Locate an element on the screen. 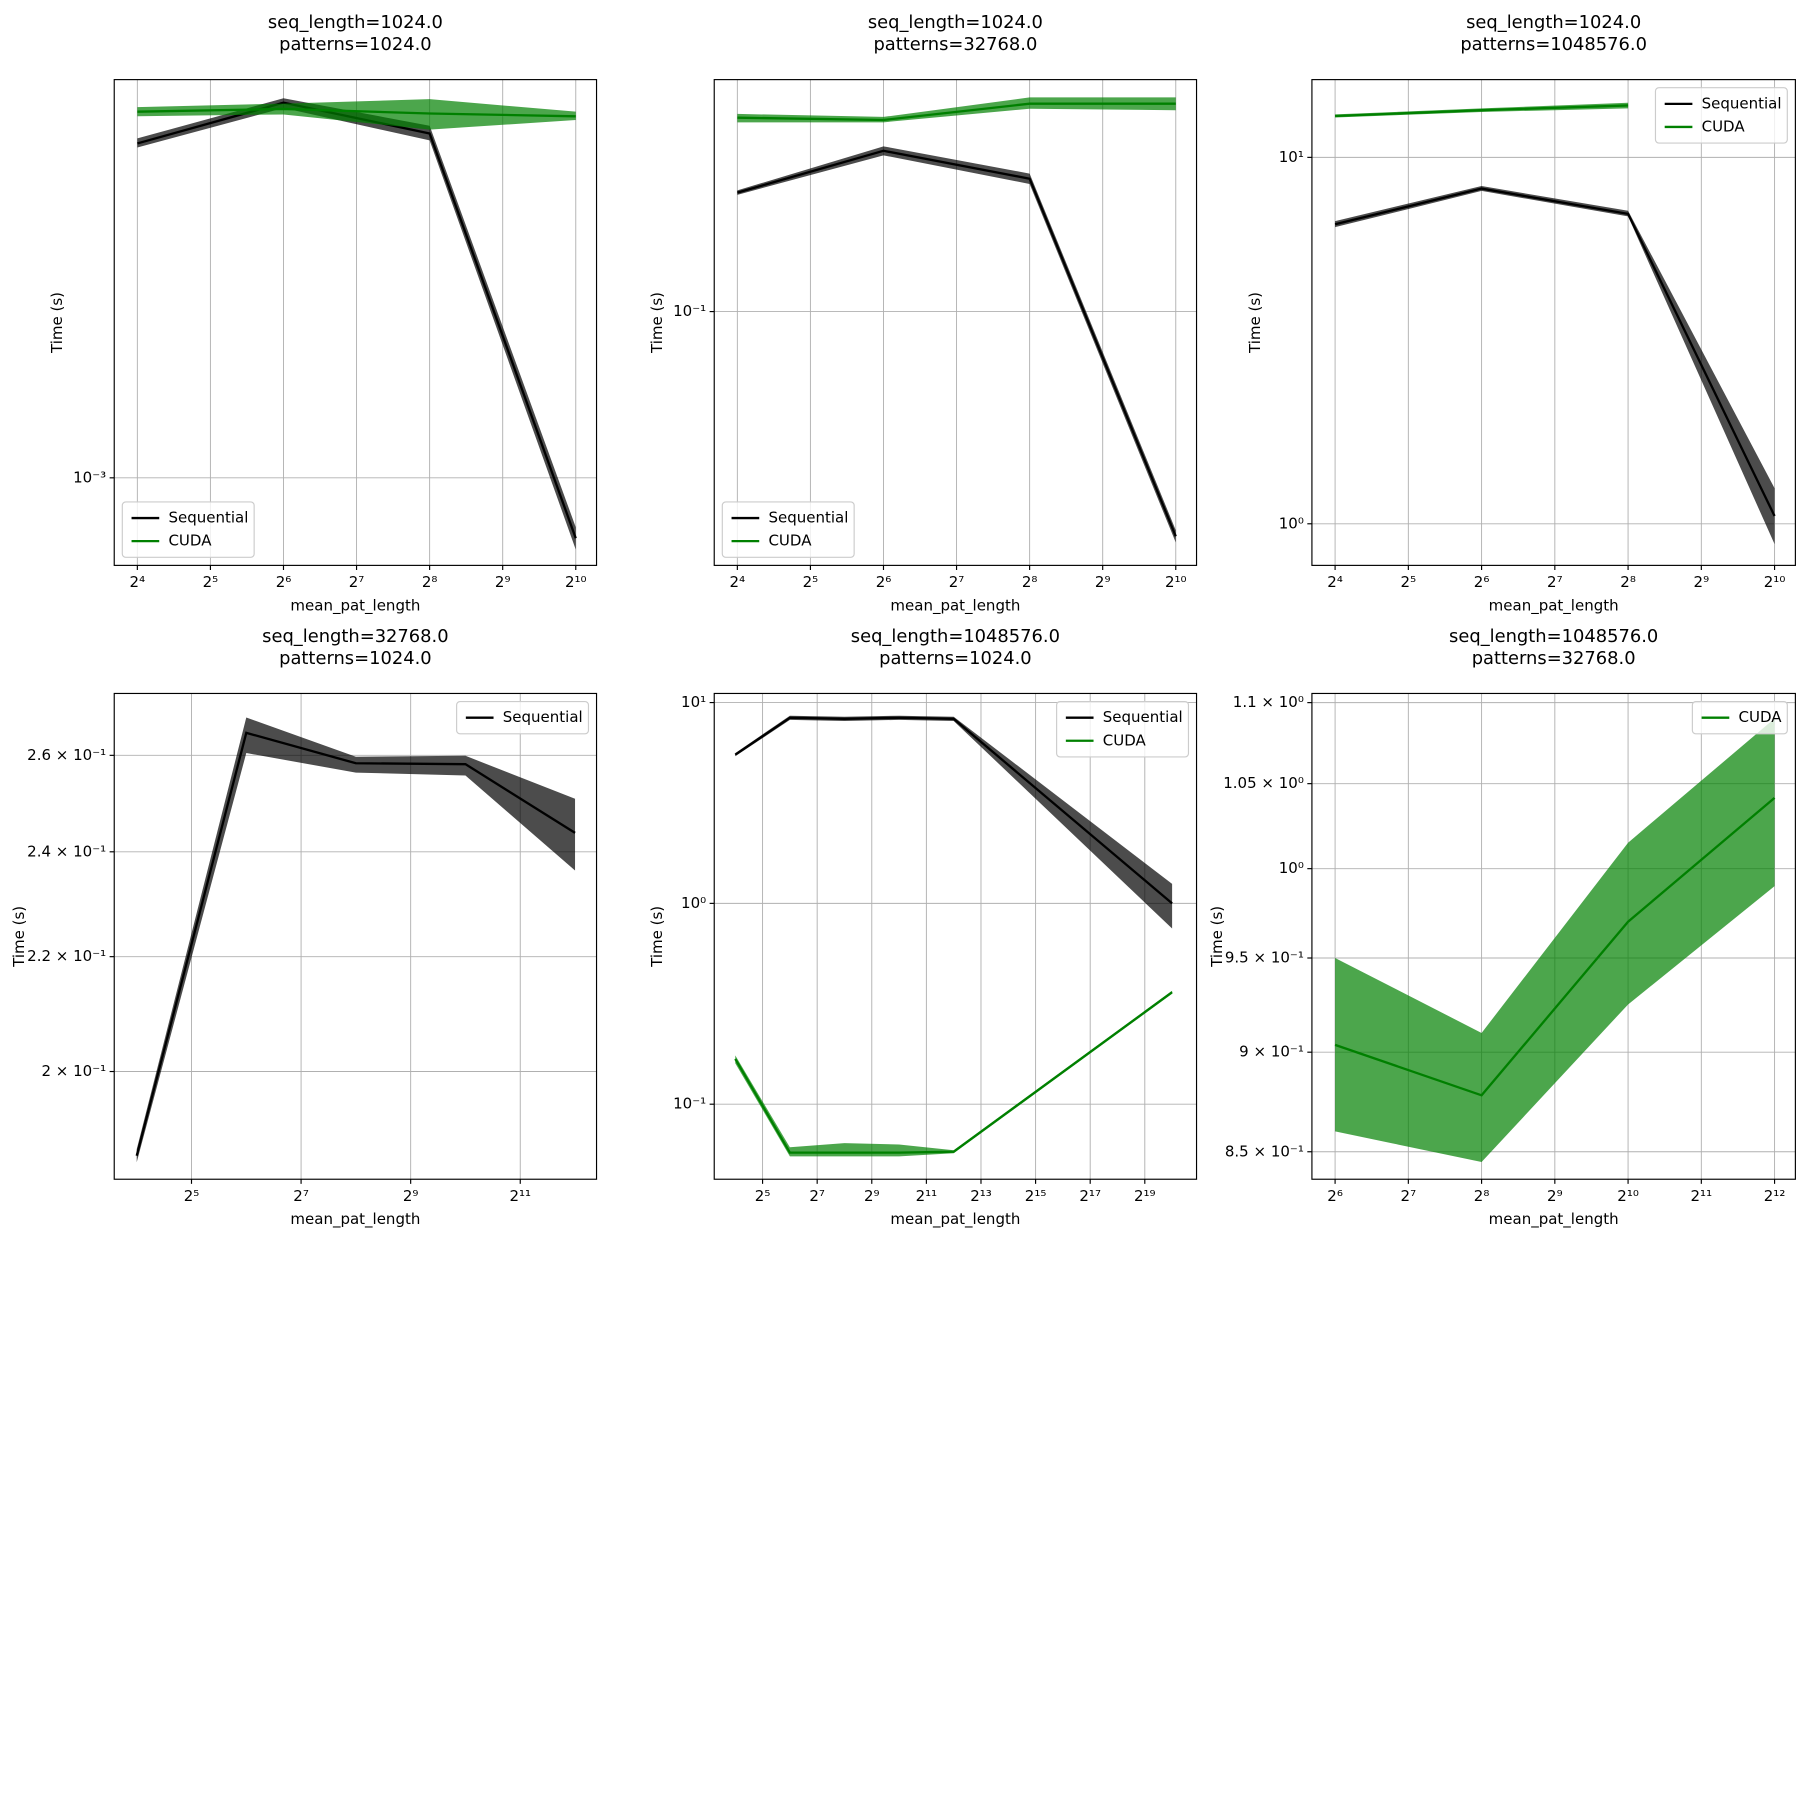 The image size is (1800, 1800). y-tick-label: 2.4 × 10⁻¹ is located at coordinates (66, 851).